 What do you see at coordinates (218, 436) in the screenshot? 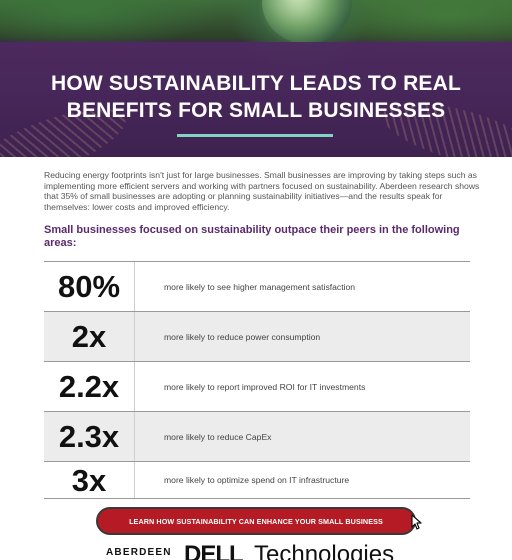
I see `stat-description: more likely to reduce CapEx` at bounding box center [218, 436].